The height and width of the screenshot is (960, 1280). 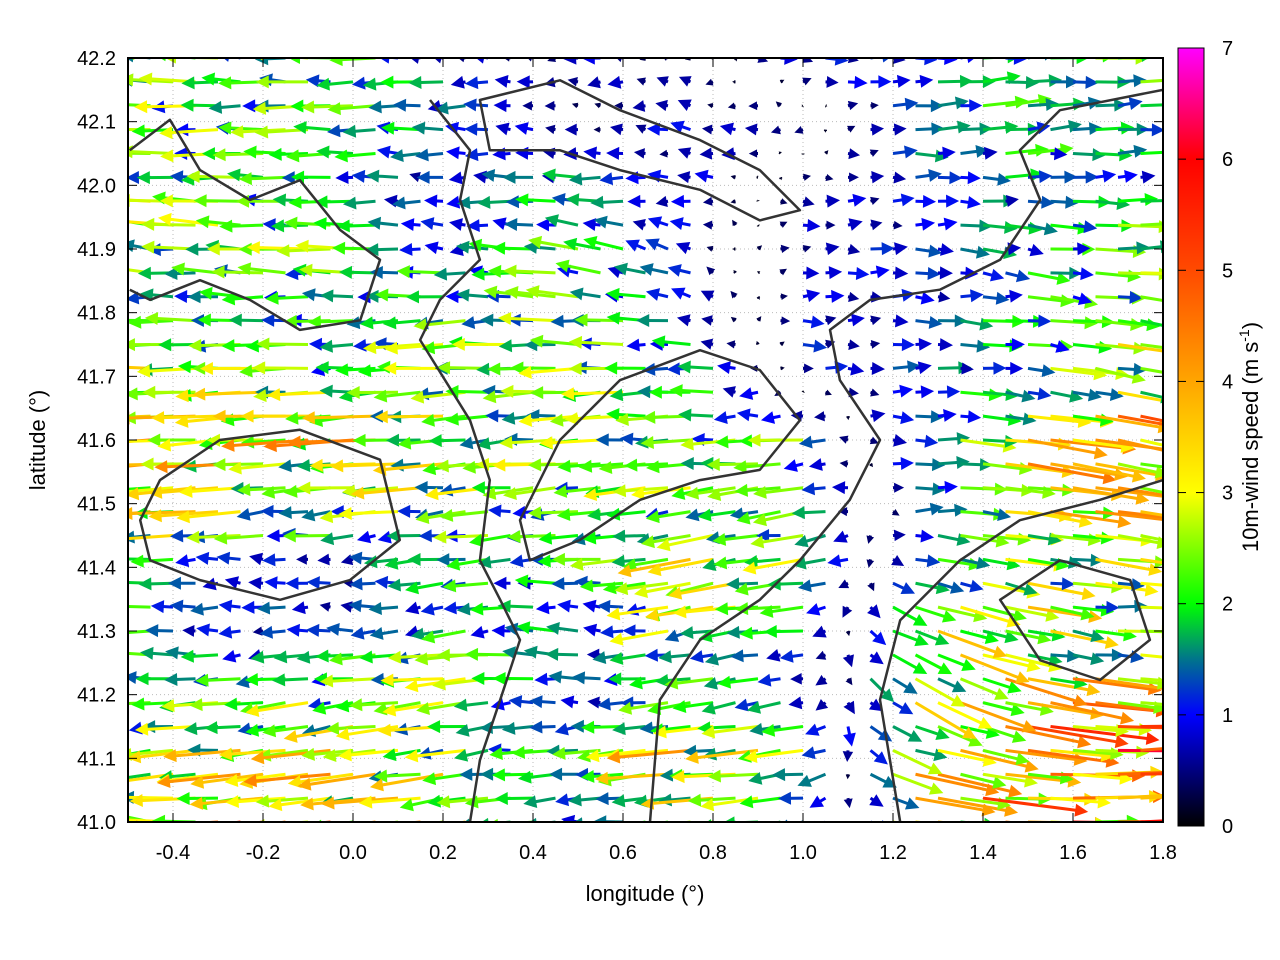 What do you see at coordinates (1191, 437) in the screenshot?
I see `colorbar-gradient` at bounding box center [1191, 437].